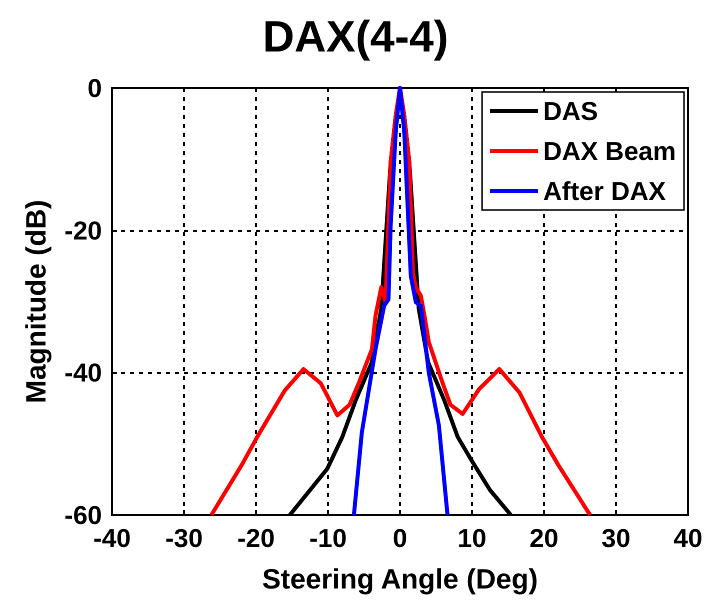 The width and height of the screenshot is (711, 615). Describe the element at coordinates (605, 191) in the screenshot. I see `legend-label: After DAX` at that location.